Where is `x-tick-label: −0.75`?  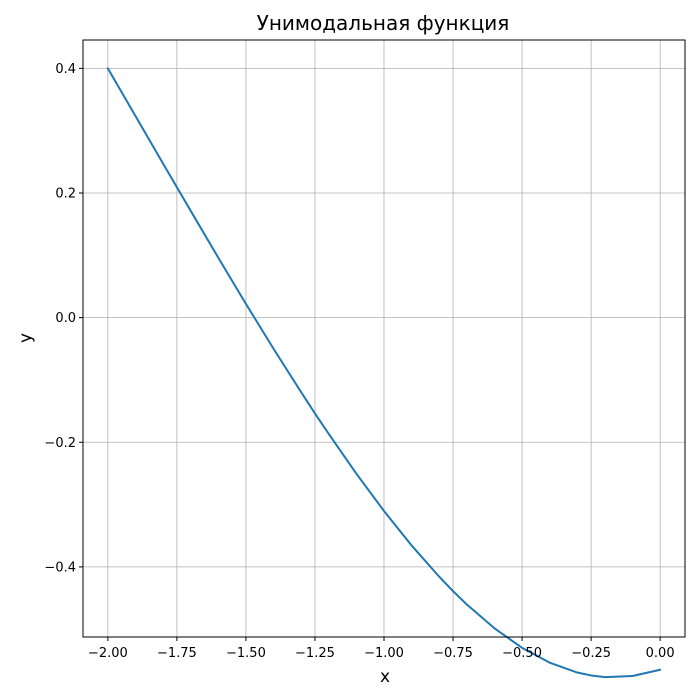
x-tick-label: −0.75 is located at coordinates (453, 653).